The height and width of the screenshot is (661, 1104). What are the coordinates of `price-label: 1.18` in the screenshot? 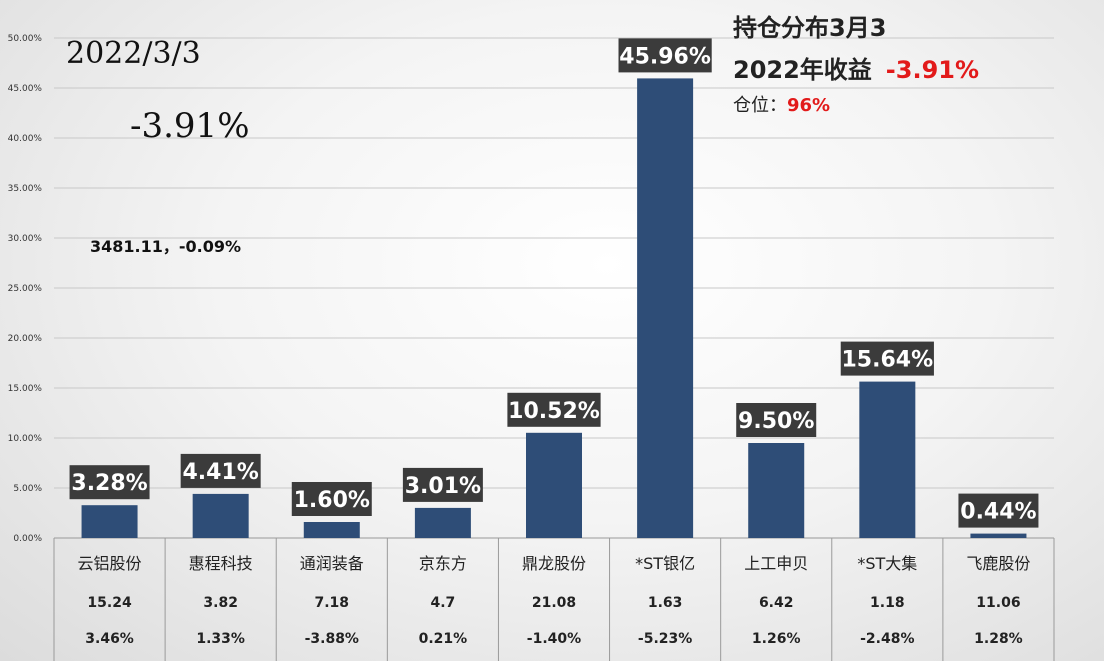 It's located at (887, 603).